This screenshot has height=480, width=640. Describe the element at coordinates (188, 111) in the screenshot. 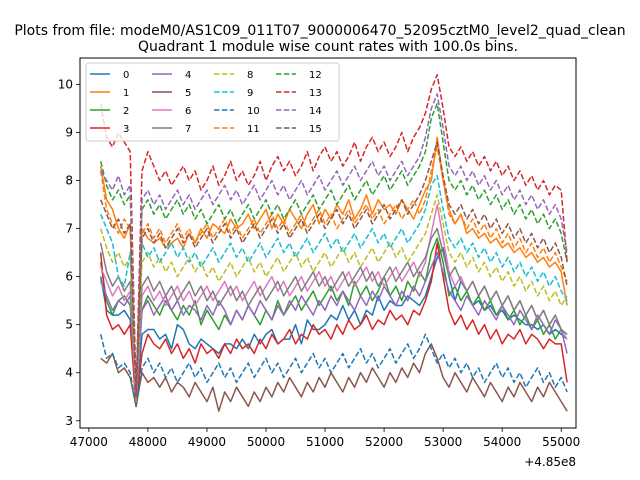

I see `legend-label-6: 6` at that location.